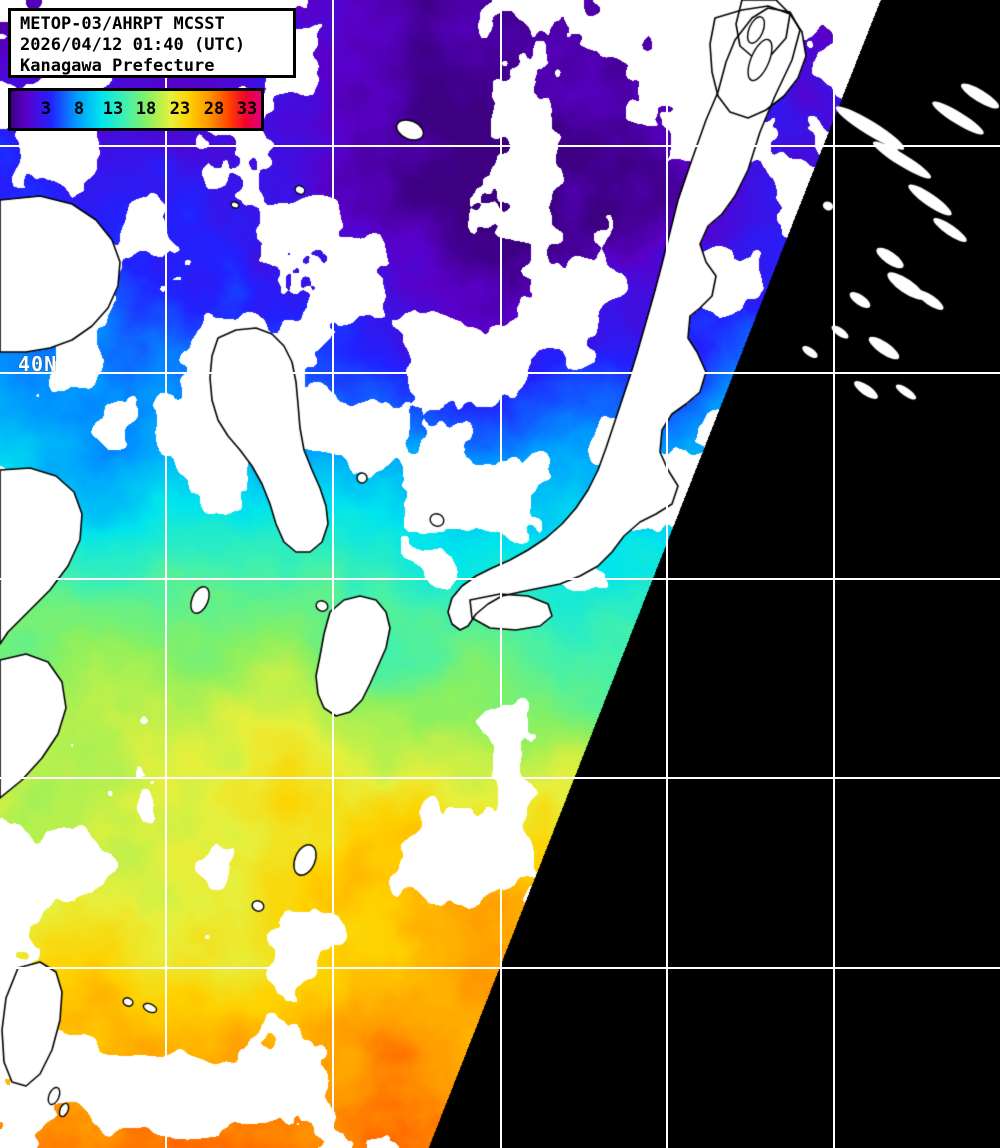 The height and width of the screenshot is (1148, 1000). Describe the element at coordinates (133, 45) in the screenshot. I see `header-line-datetime: 2026/04/12 01:40 (UTC)` at that location.